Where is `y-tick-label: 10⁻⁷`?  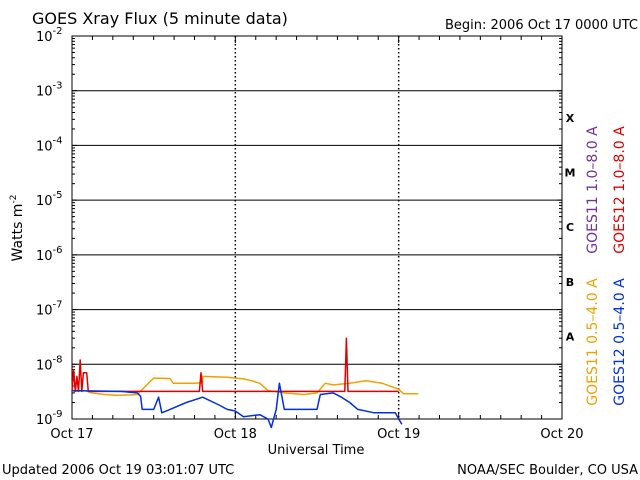
y-tick-label: 10⁻⁷ is located at coordinates (49, 309).